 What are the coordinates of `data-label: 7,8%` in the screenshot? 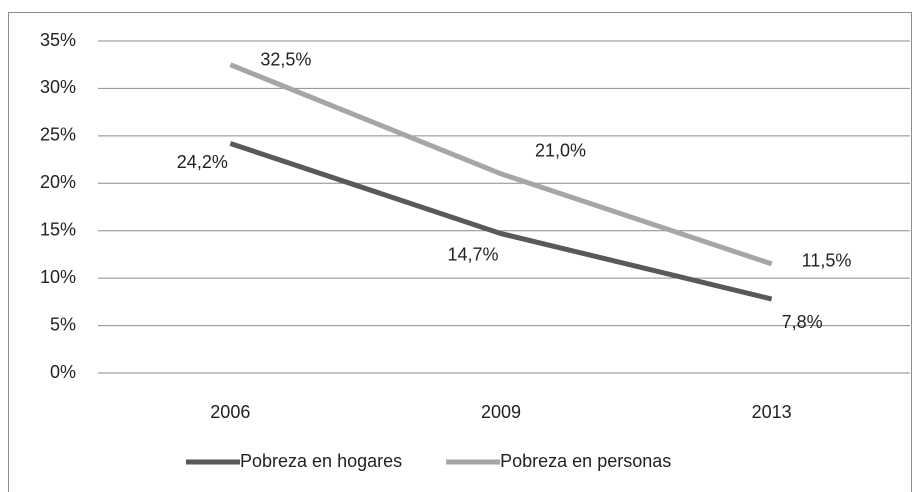 It's located at (802, 322).